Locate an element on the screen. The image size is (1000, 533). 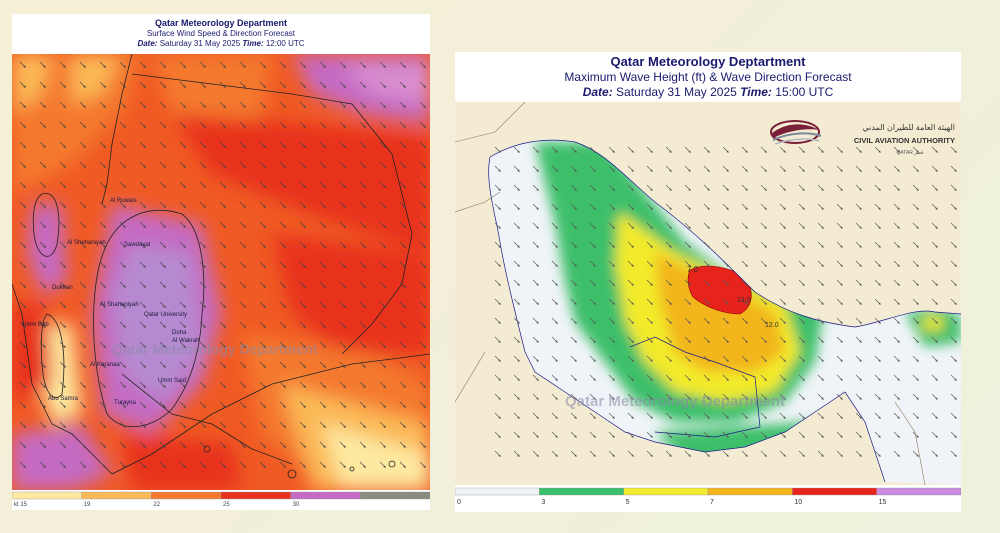
place-label: Doha is located at coordinates (179, 333).